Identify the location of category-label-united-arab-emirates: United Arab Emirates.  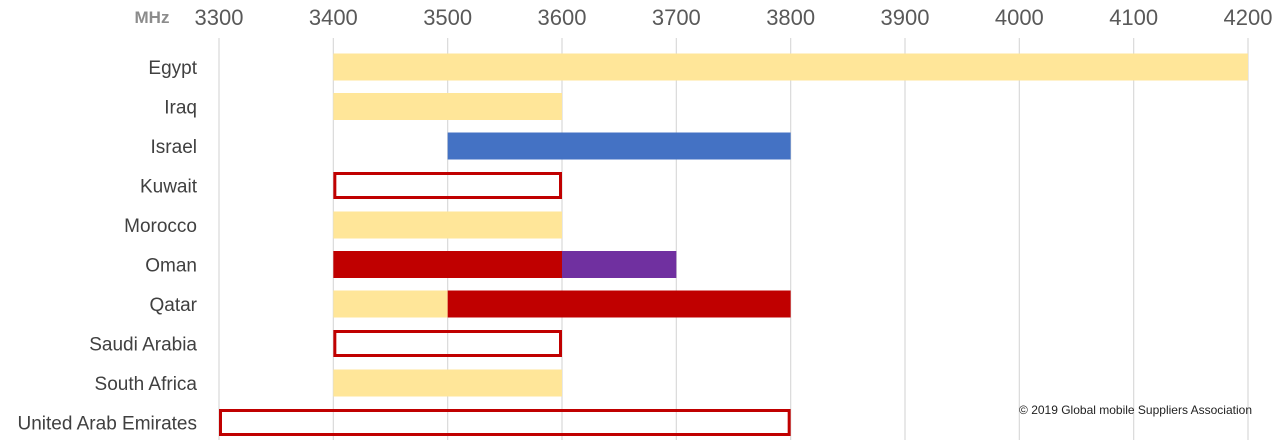
(107, 424).